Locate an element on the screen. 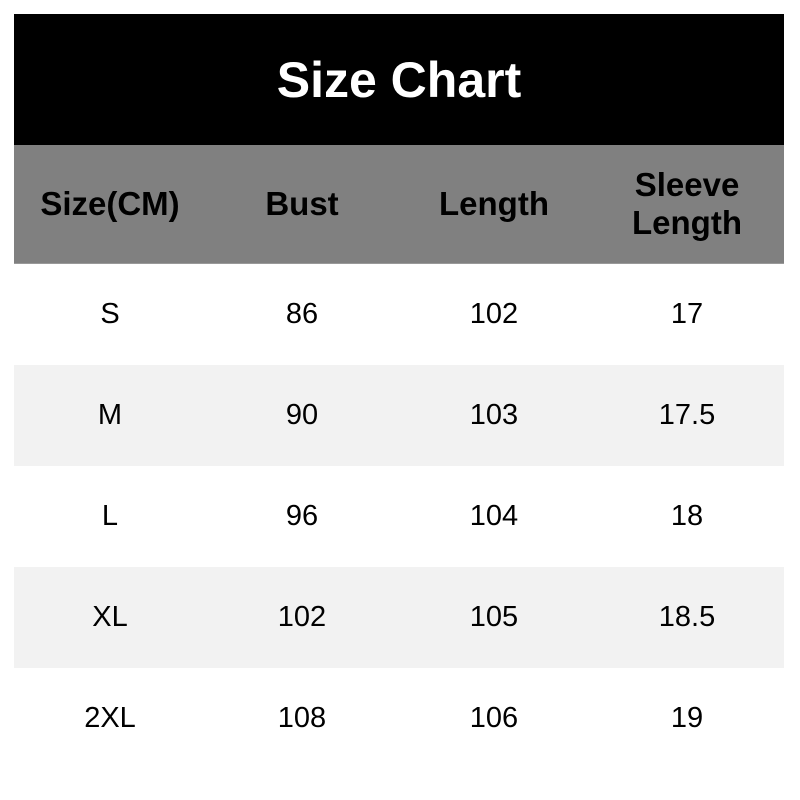 This screenshot has height=800, width=800. table-cell: 17 is located at coordinates (687, 314).